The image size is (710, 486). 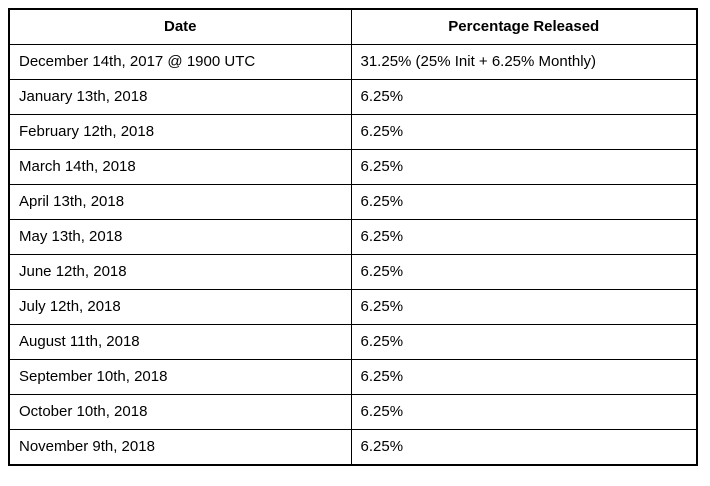 I want to click on date-cell: July 12th, 2018, so click(x=180, y=307).